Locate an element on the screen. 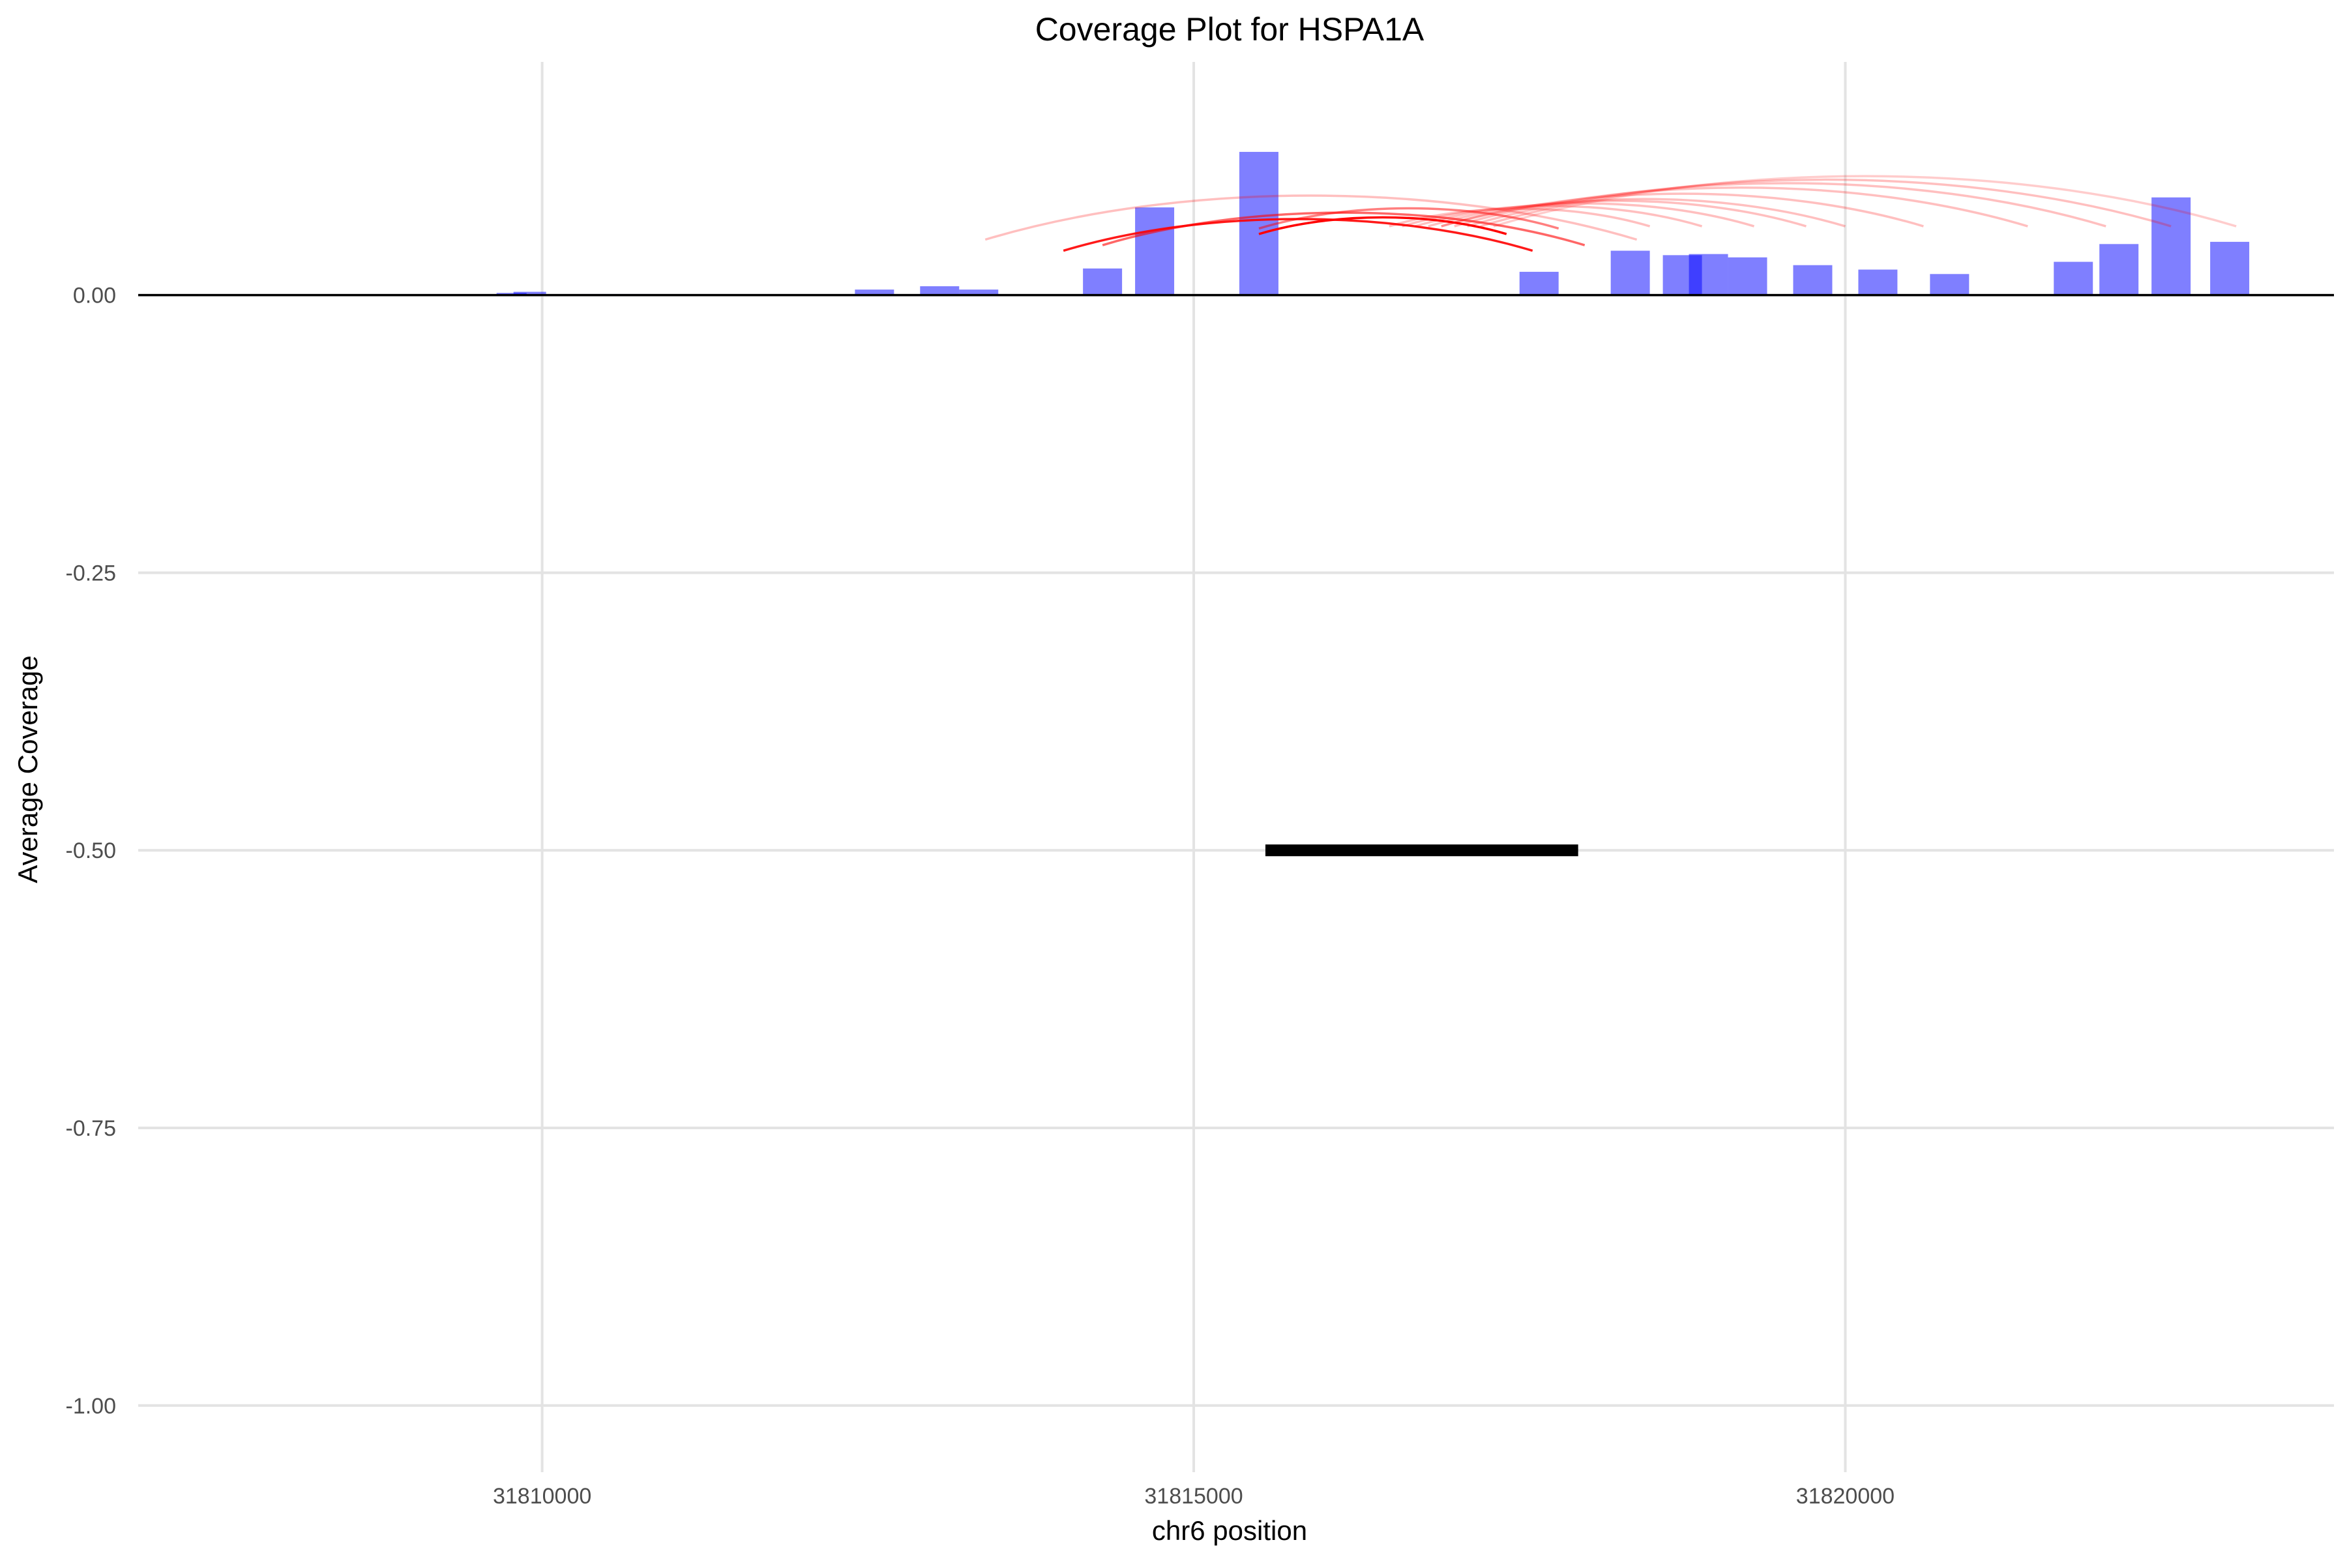 The width and height of the screenshot is (2347, 1568). x-tick-label: 31820000 is located at coordinates (1845, 1497).